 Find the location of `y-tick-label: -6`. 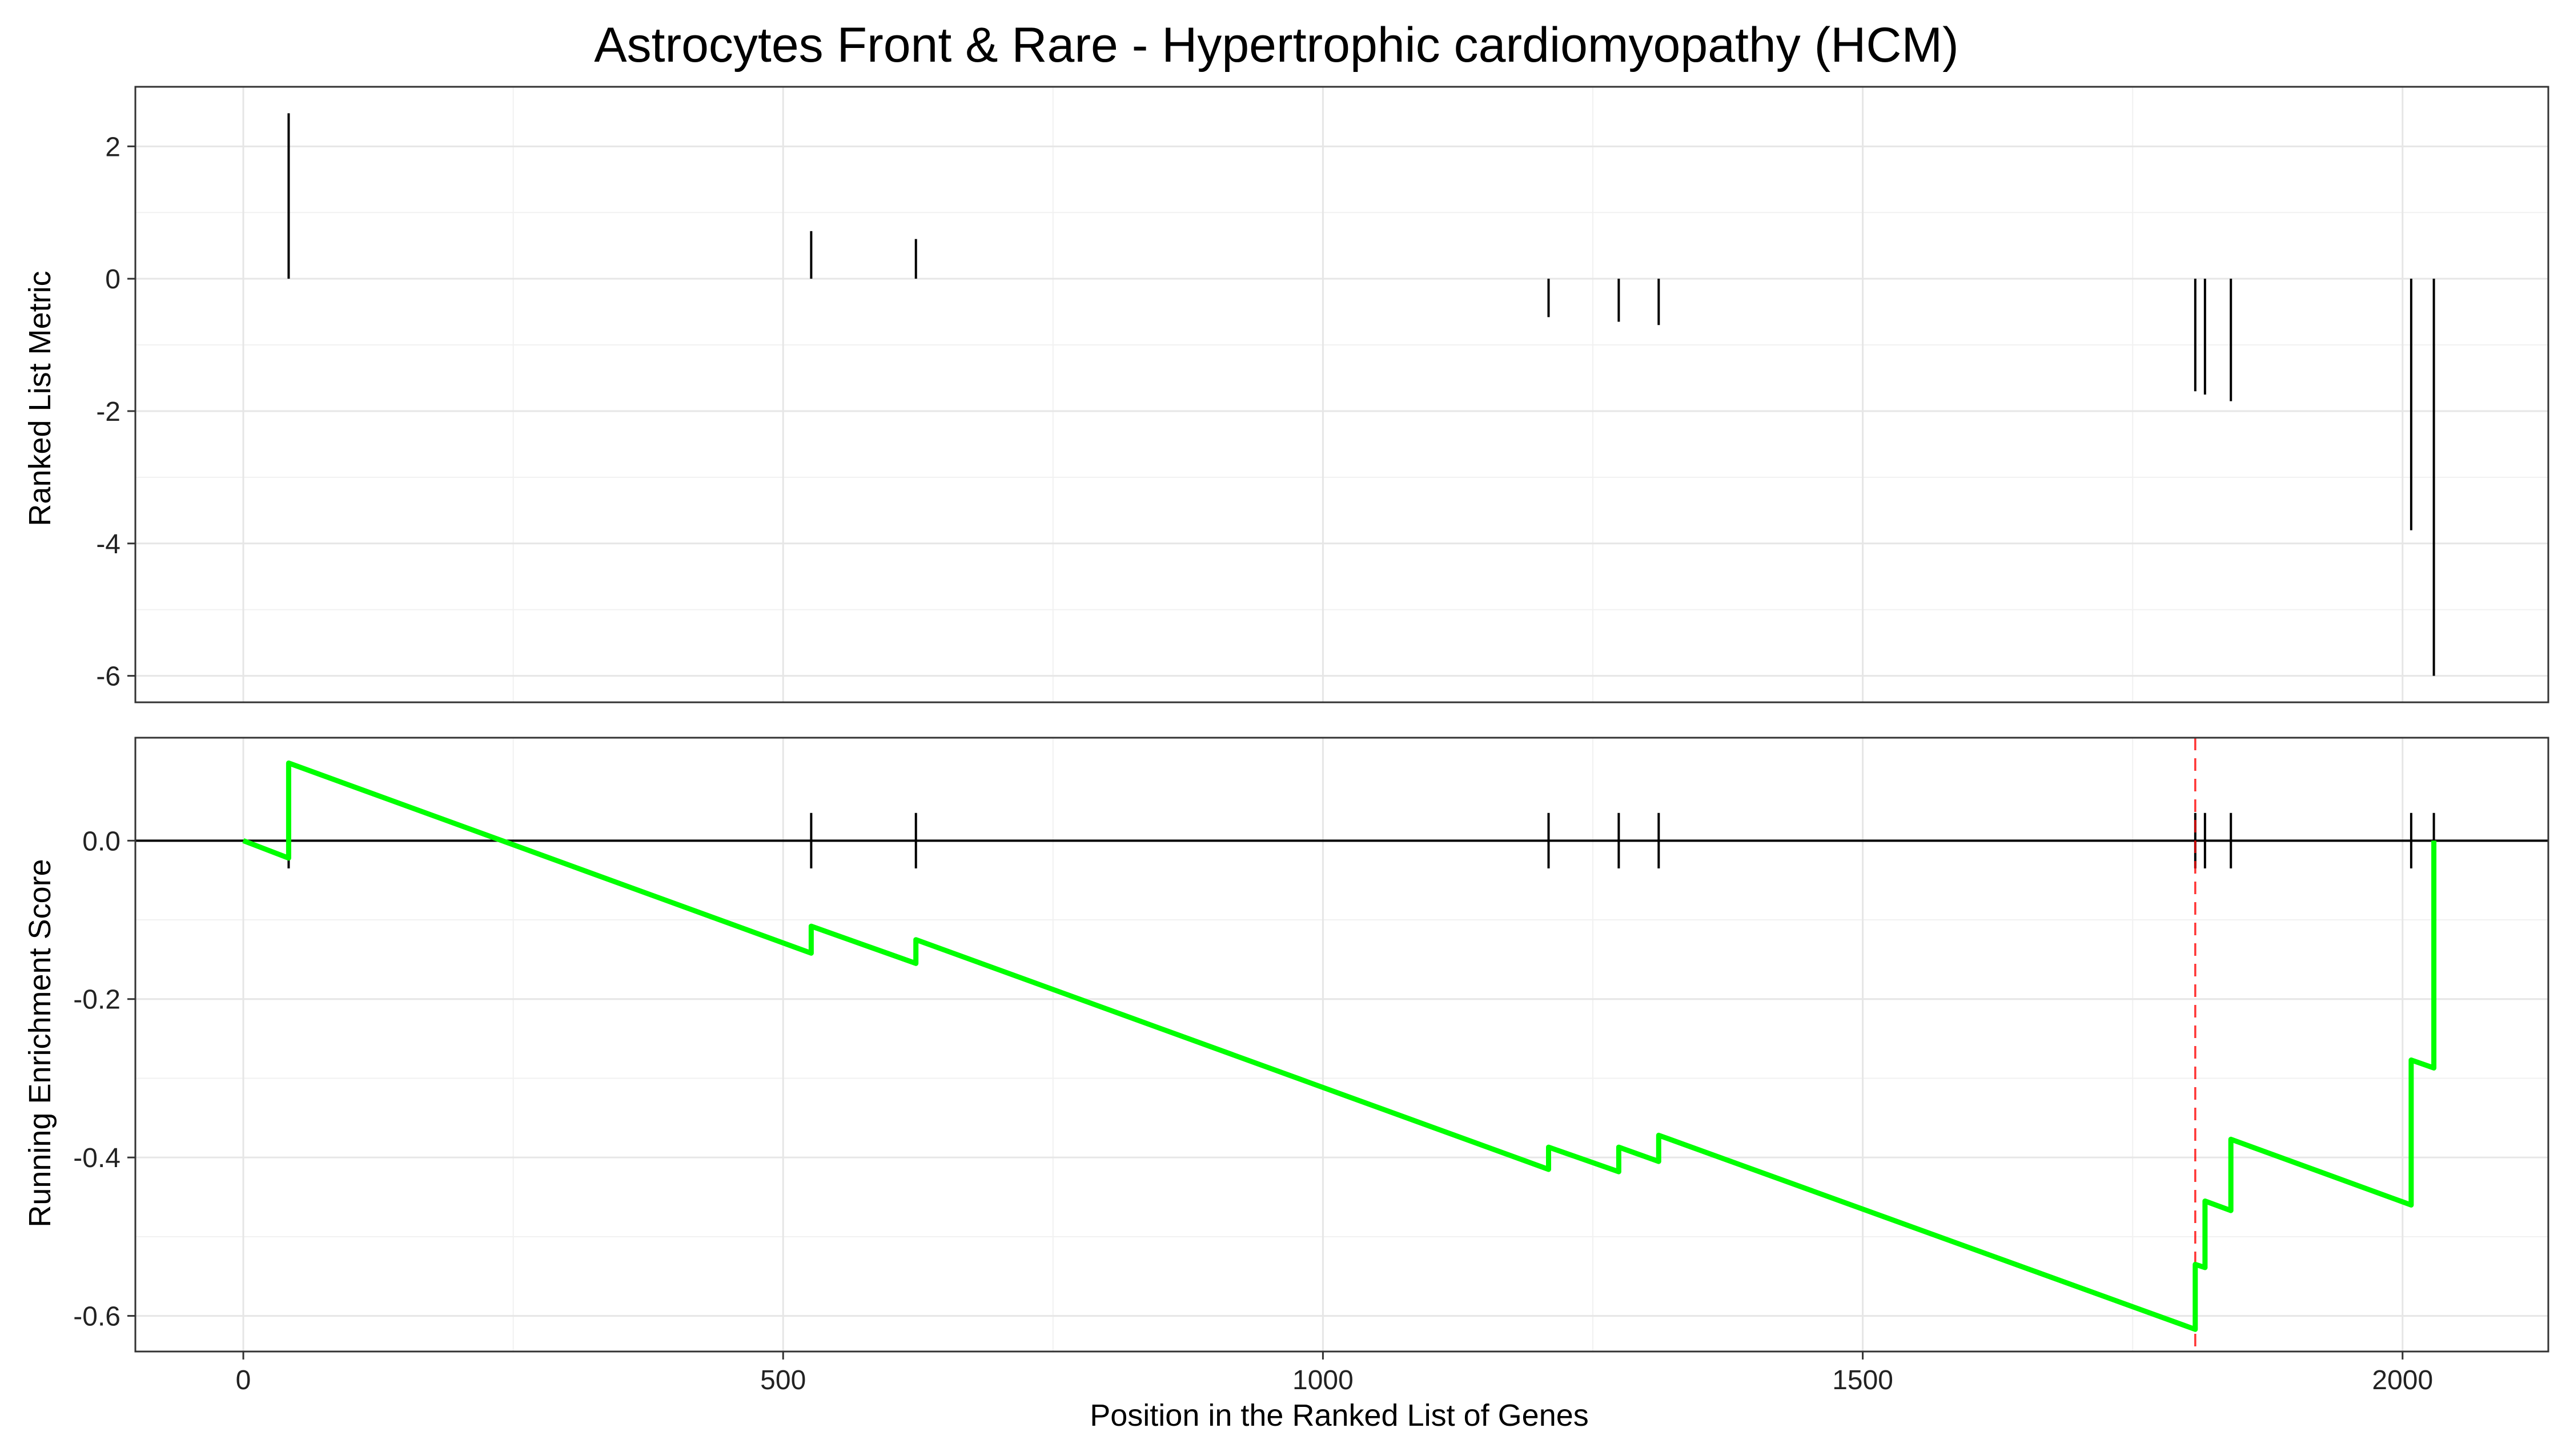

y-tick-label: -6 is located at coordinates (109, 677).